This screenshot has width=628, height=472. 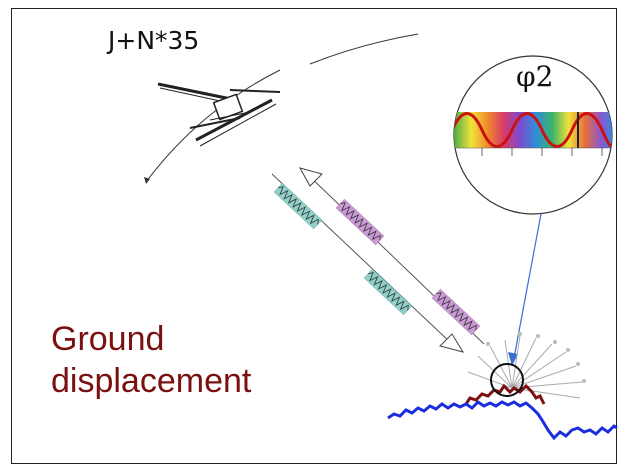 I want to click on orbit-arc-upper, so click(x=364, y=49).